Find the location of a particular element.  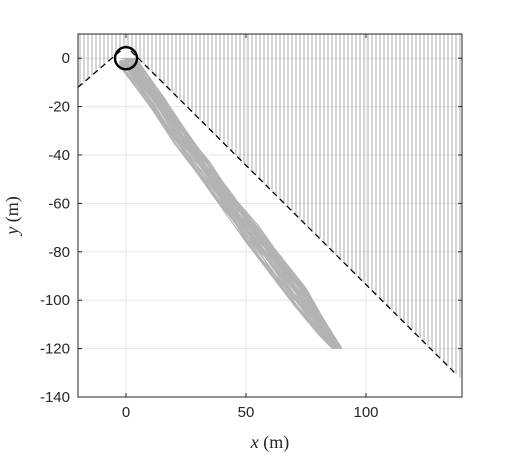

x-tick-label: 100 is located at coordinates (365, 412).